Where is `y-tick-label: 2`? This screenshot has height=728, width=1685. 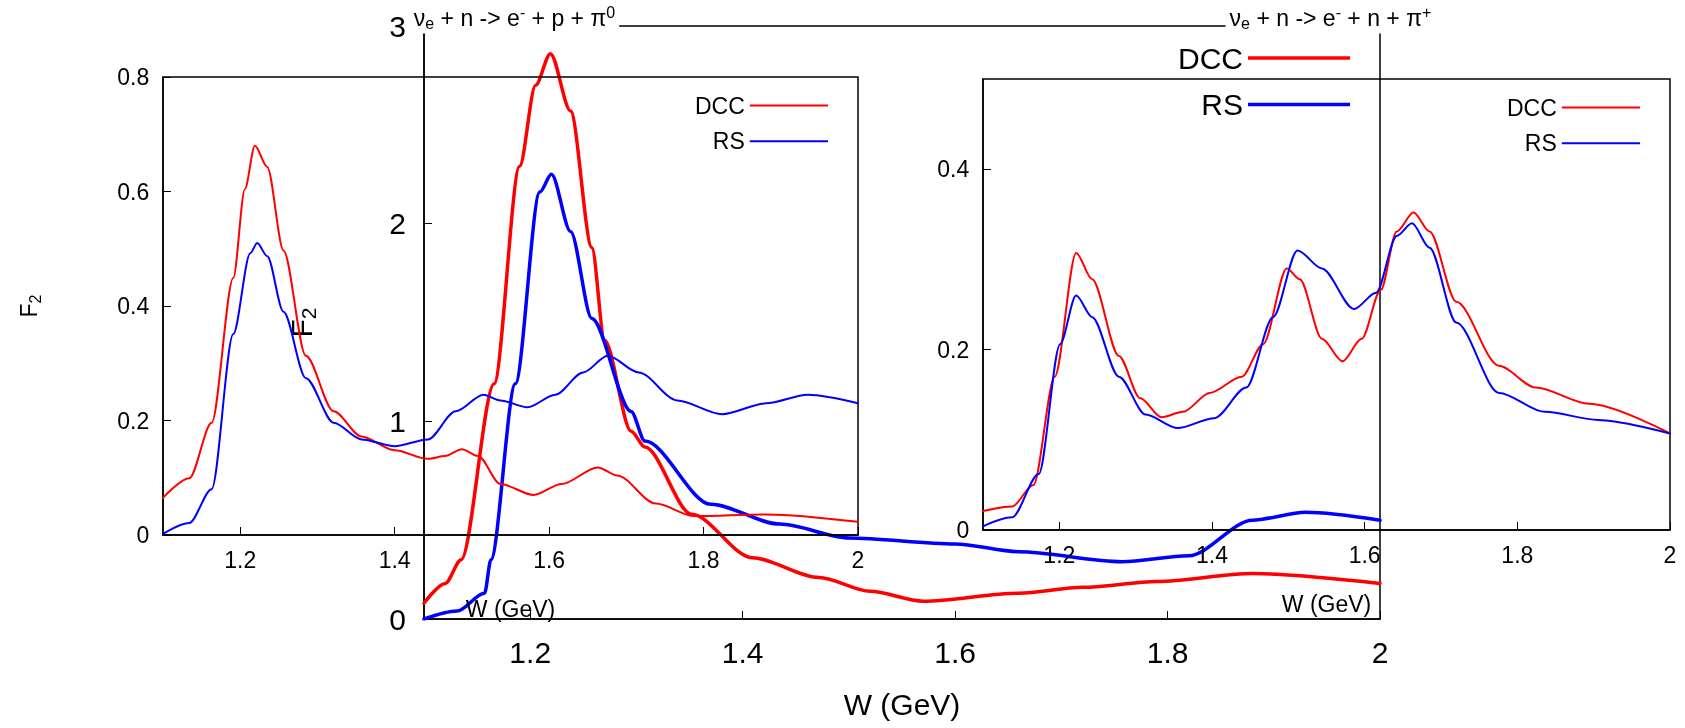 y-tick-label: 2 is located at coordinates (397, 224).